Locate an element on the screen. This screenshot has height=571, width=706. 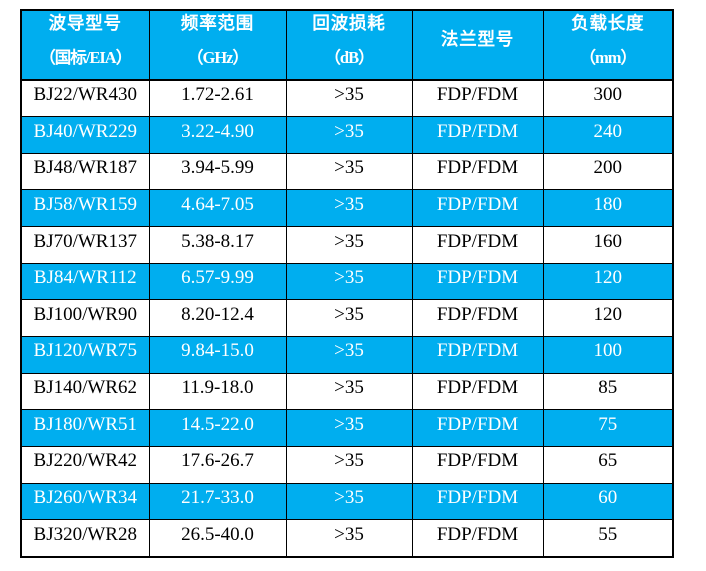
table-cell: BJ260/WR34 is located at coordinates (85, 501).